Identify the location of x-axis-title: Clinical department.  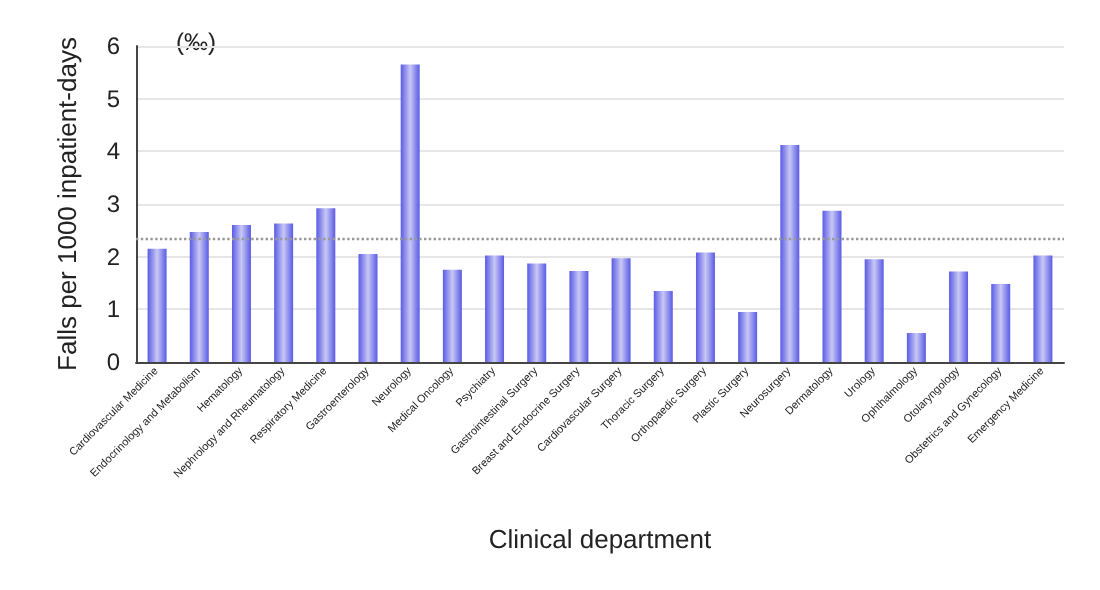
(600, 539).